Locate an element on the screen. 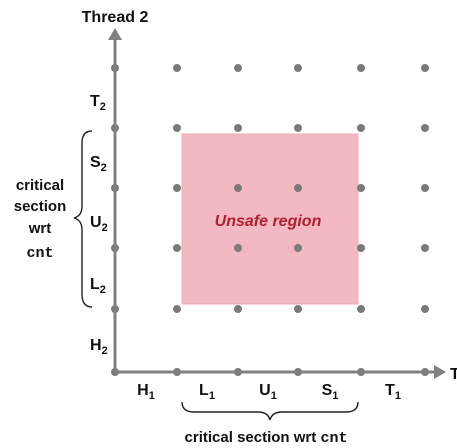 Image resolution: width=457 pixels, height=448 pixels. y-critical-section-label-var: cnt is located at coordinates (39, 253).